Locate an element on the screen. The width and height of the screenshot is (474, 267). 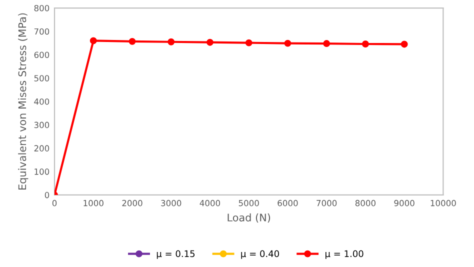
x-tick-label: 0 is located at coordinates (54, 203).